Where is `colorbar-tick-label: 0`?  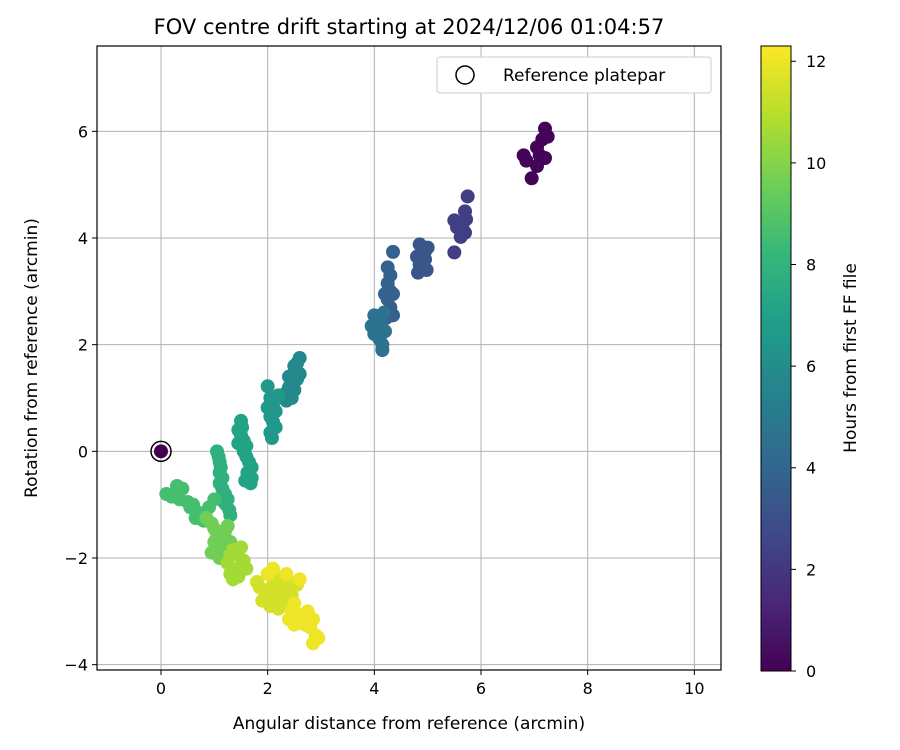 colorbar-tick-label: 0 is located at coordinates (811, 671).